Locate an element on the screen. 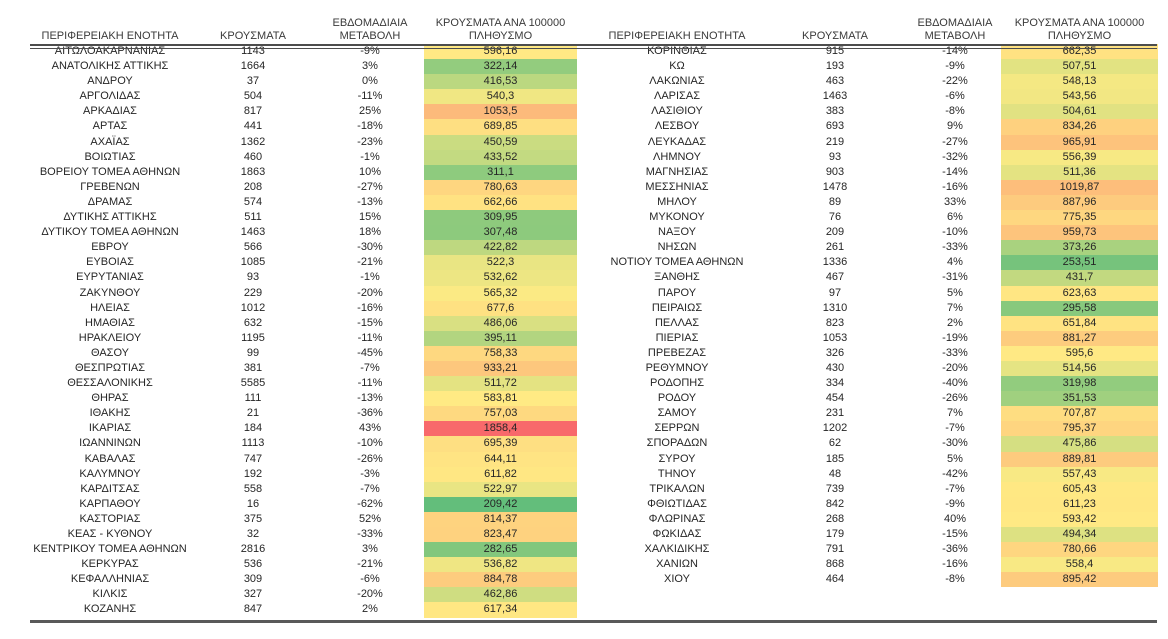 Image resolution: width=1168 pixels, height=639 pixels. region-cell: ΚΑΡΔΙΤΣΑΣ is located at coordinates (110, 488).